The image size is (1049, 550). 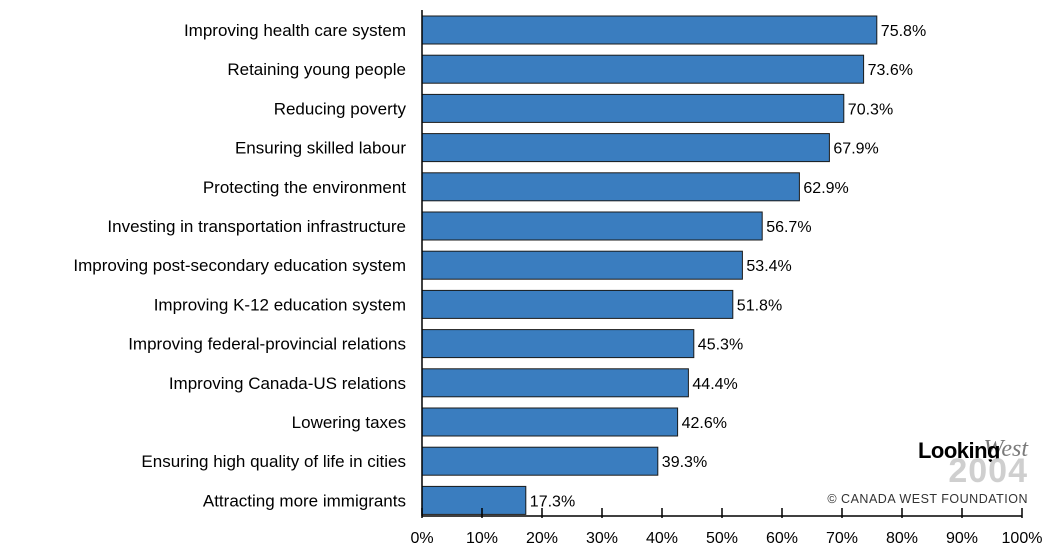 I want to click on value-label: 45.3%, so click(x=720, y=345).